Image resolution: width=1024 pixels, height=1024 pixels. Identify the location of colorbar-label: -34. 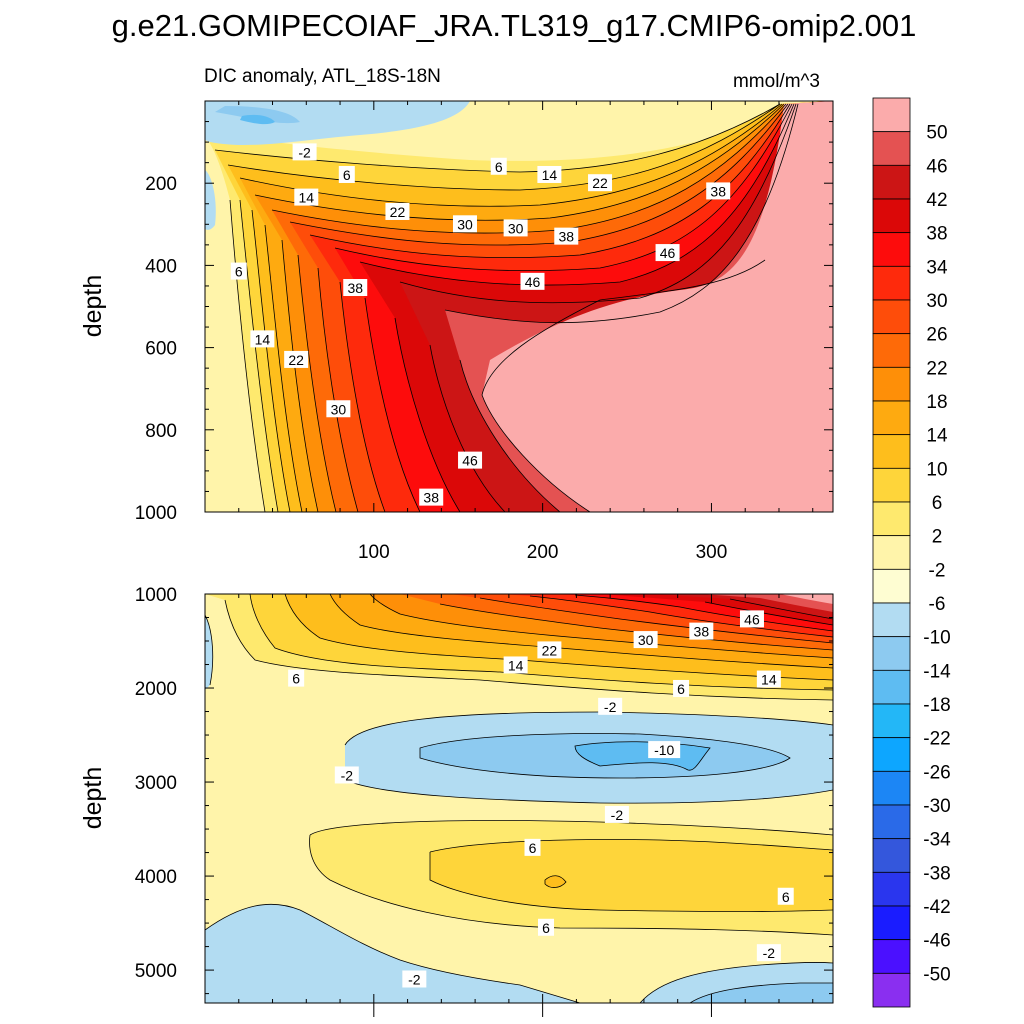
(937, 840).